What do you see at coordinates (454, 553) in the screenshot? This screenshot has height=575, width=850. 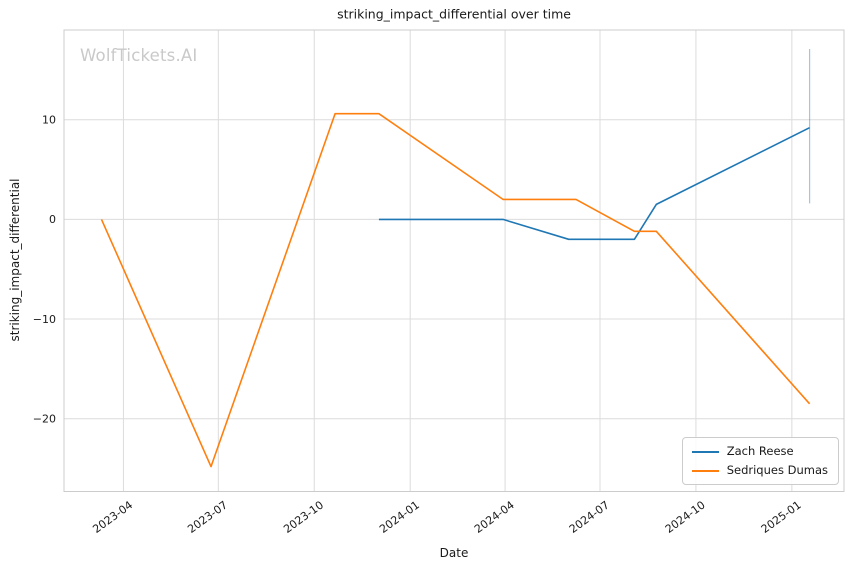 I see `x-axis-label: Date` at bounding box center [454, 553].